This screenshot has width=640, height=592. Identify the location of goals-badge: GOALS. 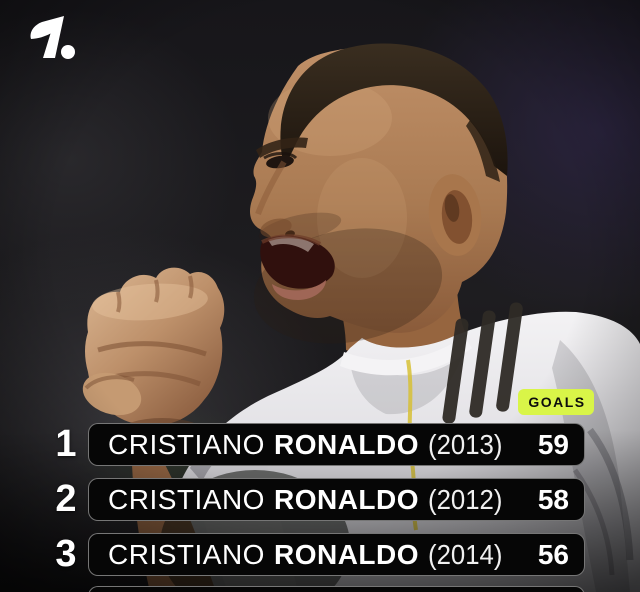
(556, 402).